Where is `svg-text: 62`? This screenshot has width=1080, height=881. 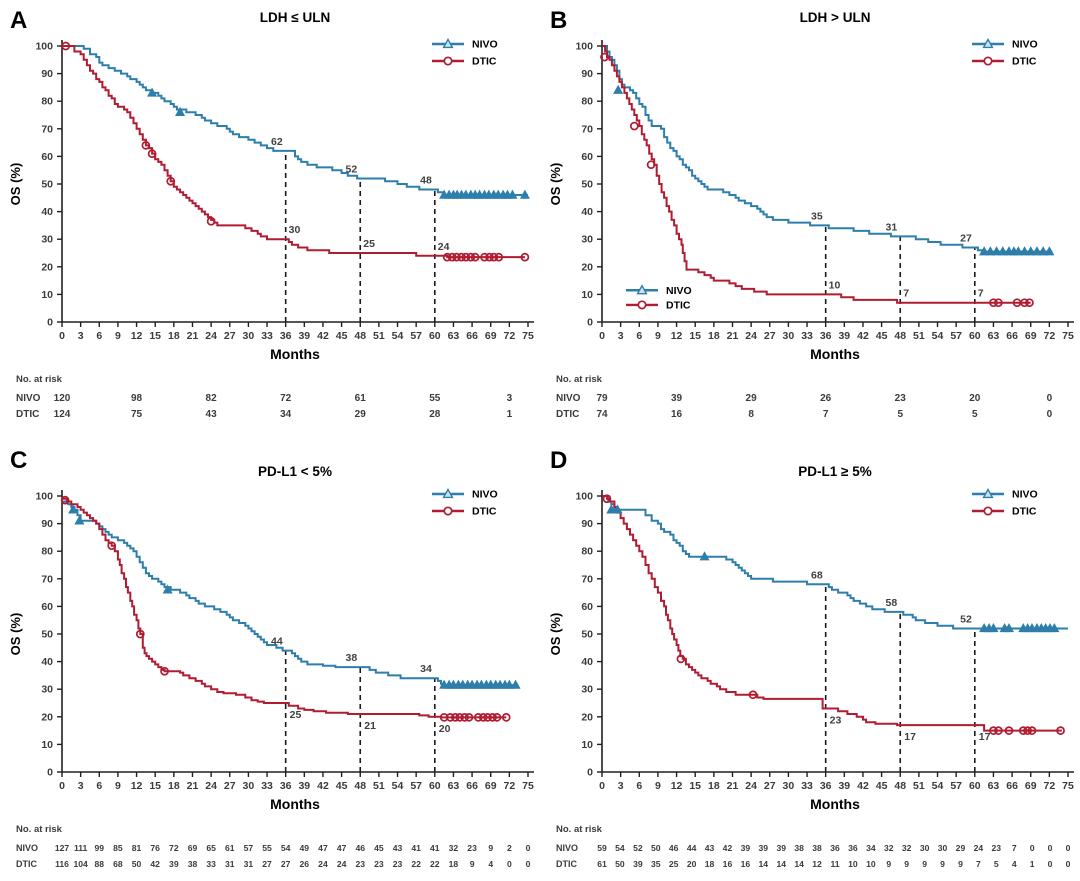 svg-text: 62 is located at coordinates (277, 142).